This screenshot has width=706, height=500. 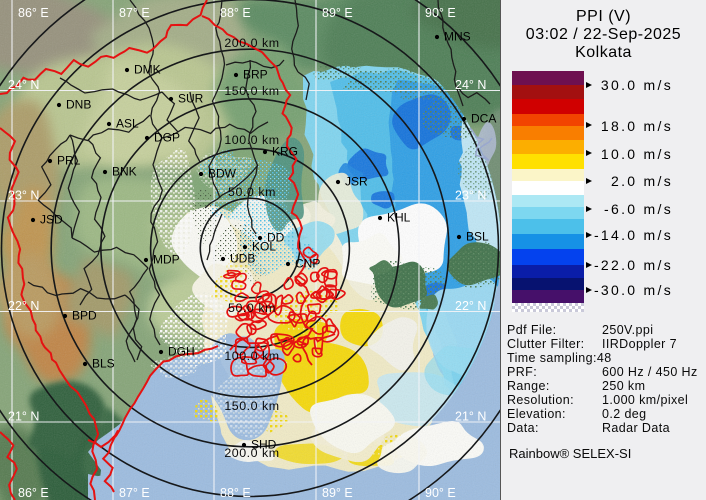 I want to click on svg-text: BDW, so click(x=222, y=174).